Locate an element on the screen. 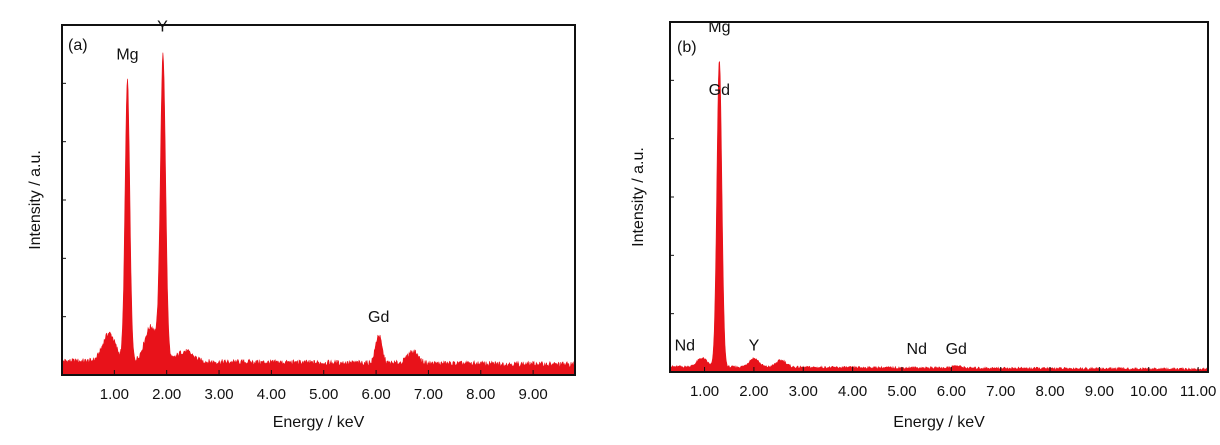 This screenshot has width=1220, height=445. panel-label-a: (a) is located at coordinates (78, 45).